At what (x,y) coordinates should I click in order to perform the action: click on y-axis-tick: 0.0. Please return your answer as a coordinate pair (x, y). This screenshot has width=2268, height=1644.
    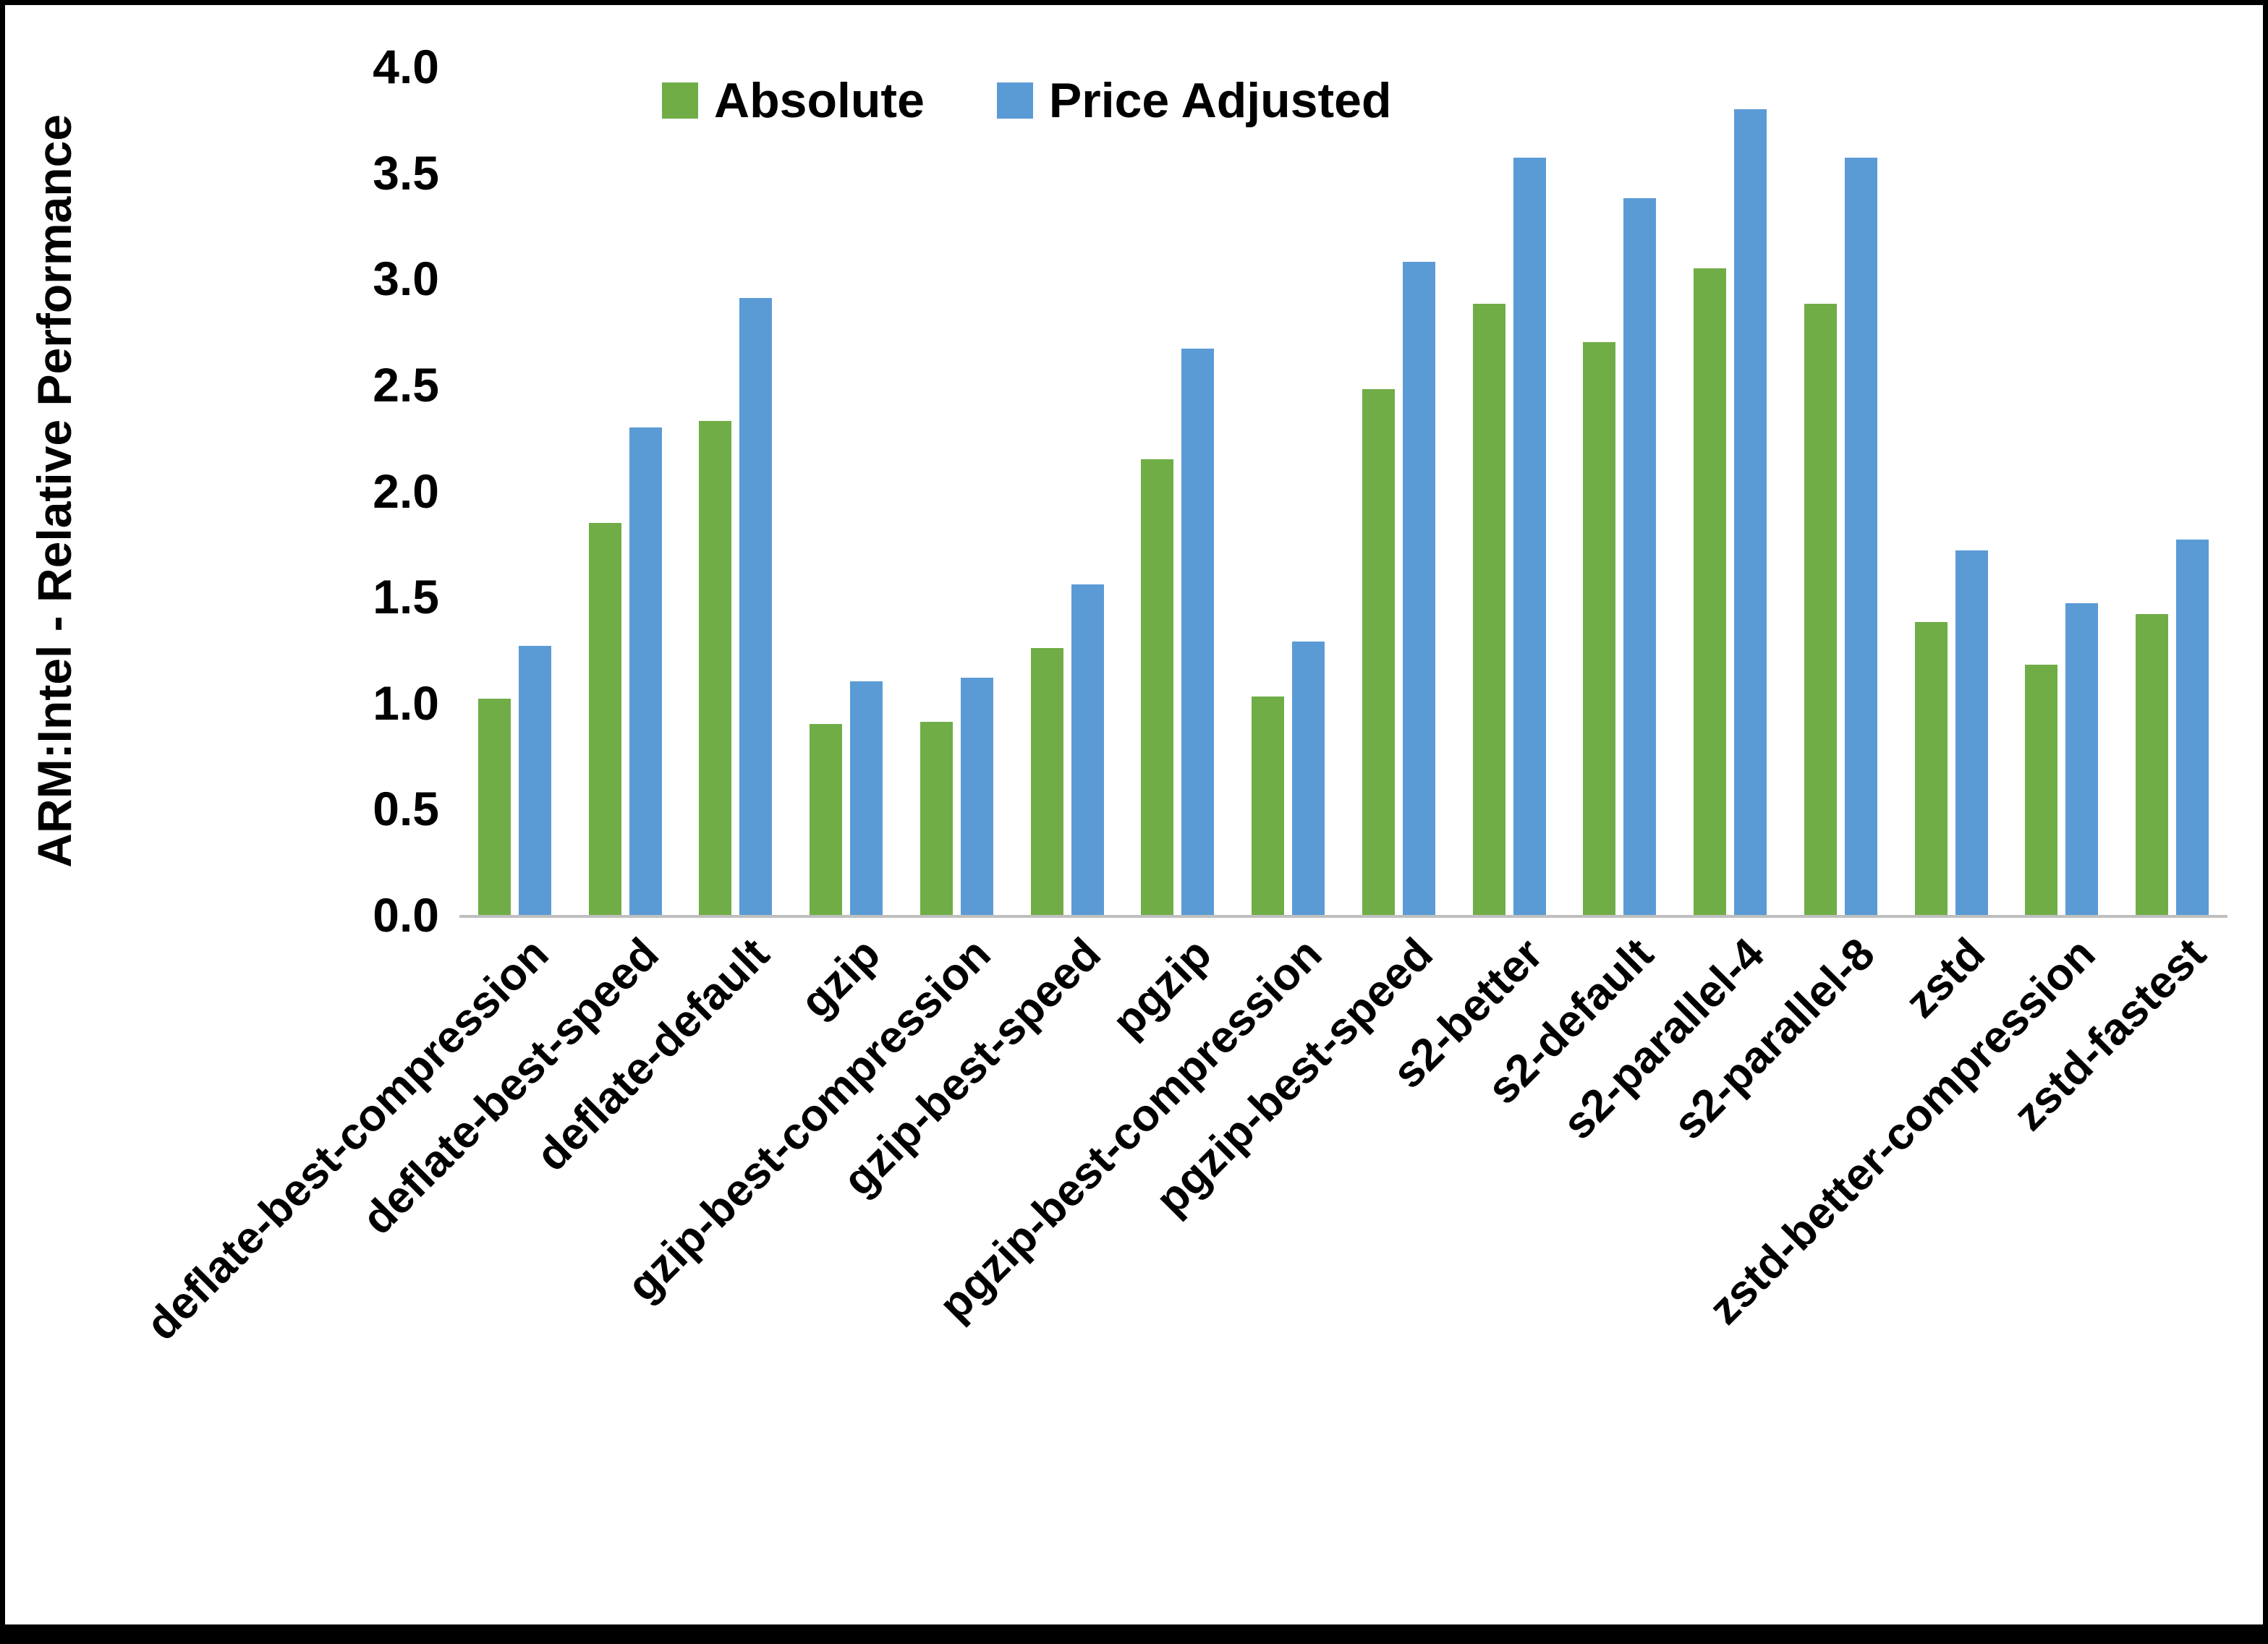
    Looking at the image, I should click on (406, 915).